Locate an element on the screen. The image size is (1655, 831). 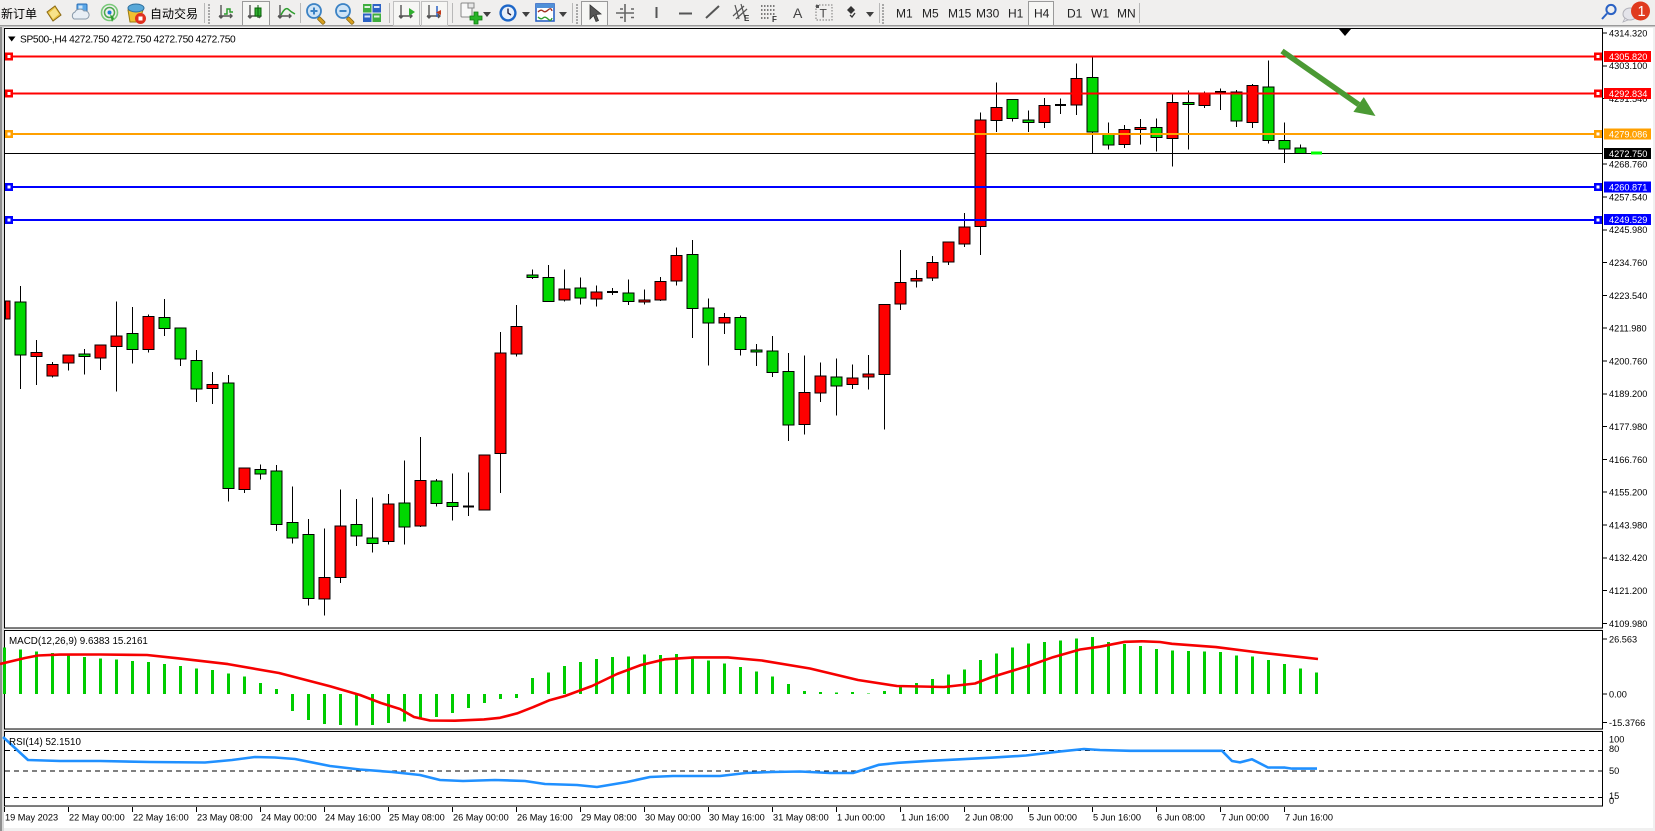
svg-text: -15.3766 is located at coordinates (1627, 723).